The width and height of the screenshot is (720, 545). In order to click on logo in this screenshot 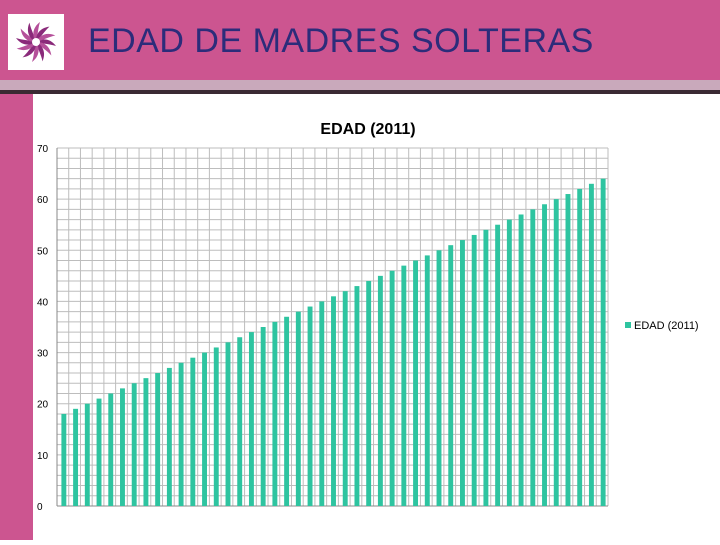, I will do `click(36, 42)`.